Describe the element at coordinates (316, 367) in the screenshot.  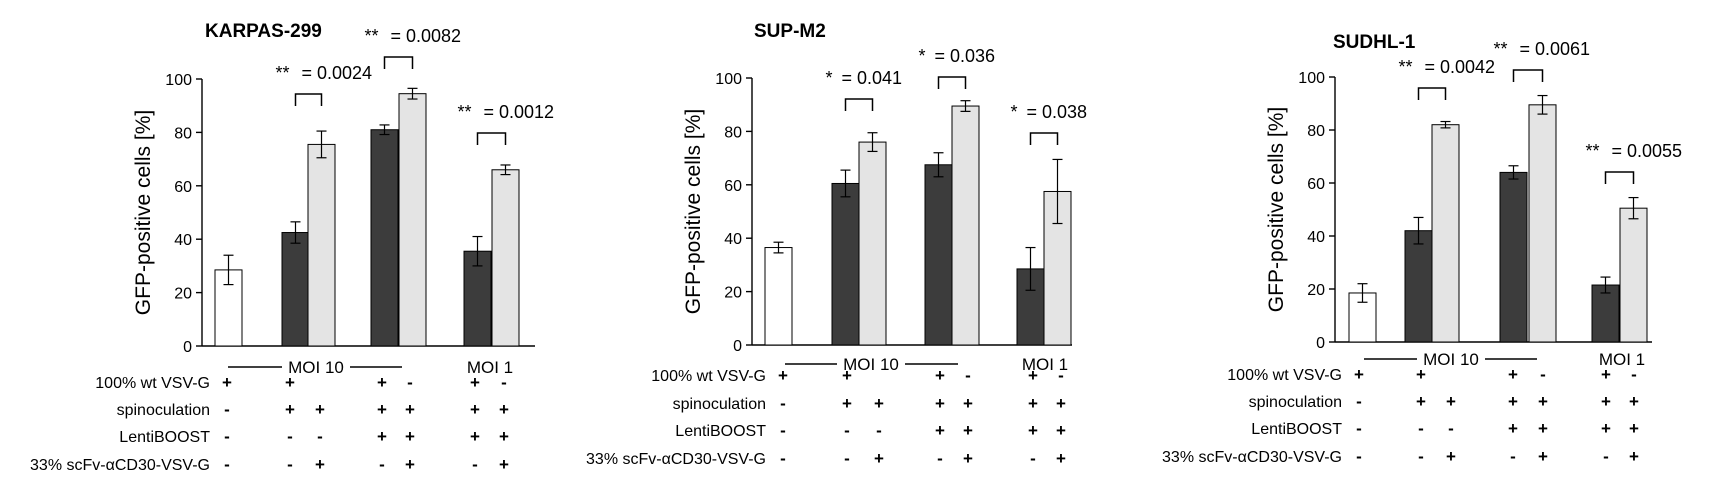
I see `group-label-moi-10: MOI 10` at that location.